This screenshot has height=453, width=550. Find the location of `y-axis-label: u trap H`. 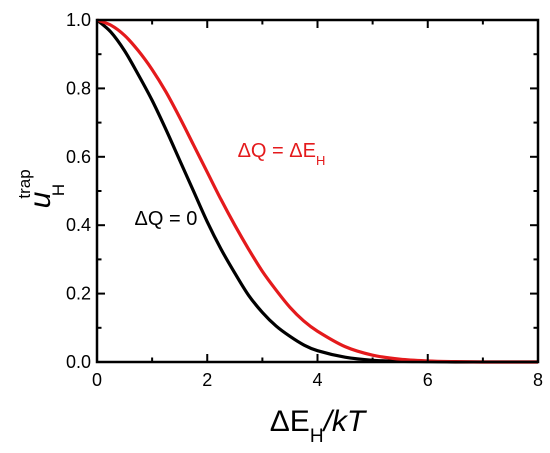

y-axis-label: u trap H is located at coordinates (41, 188).